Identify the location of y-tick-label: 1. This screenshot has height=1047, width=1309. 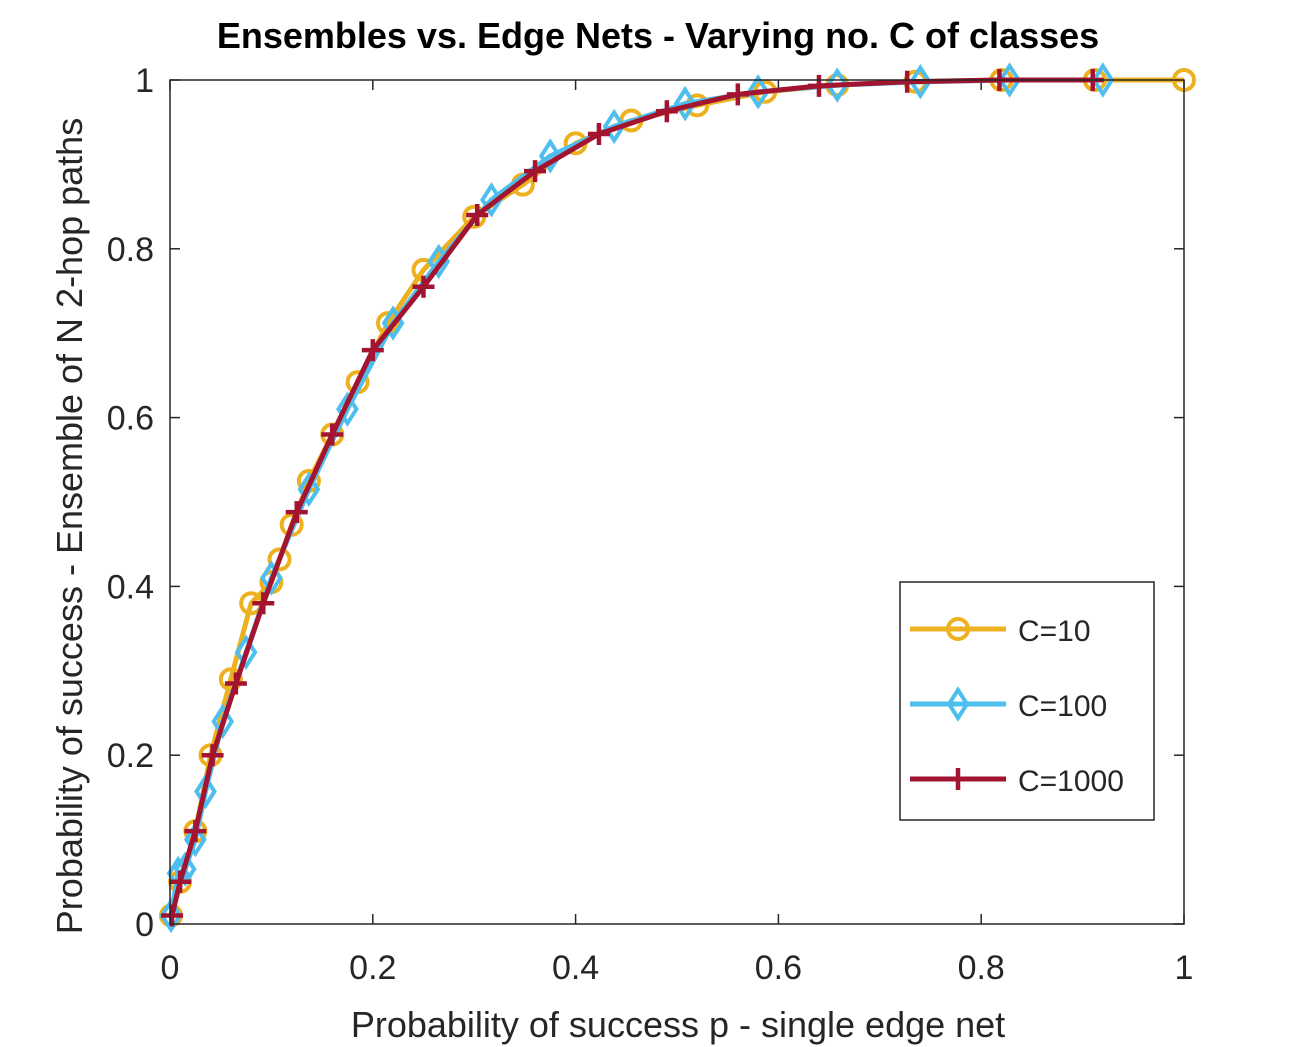
(144, 81).